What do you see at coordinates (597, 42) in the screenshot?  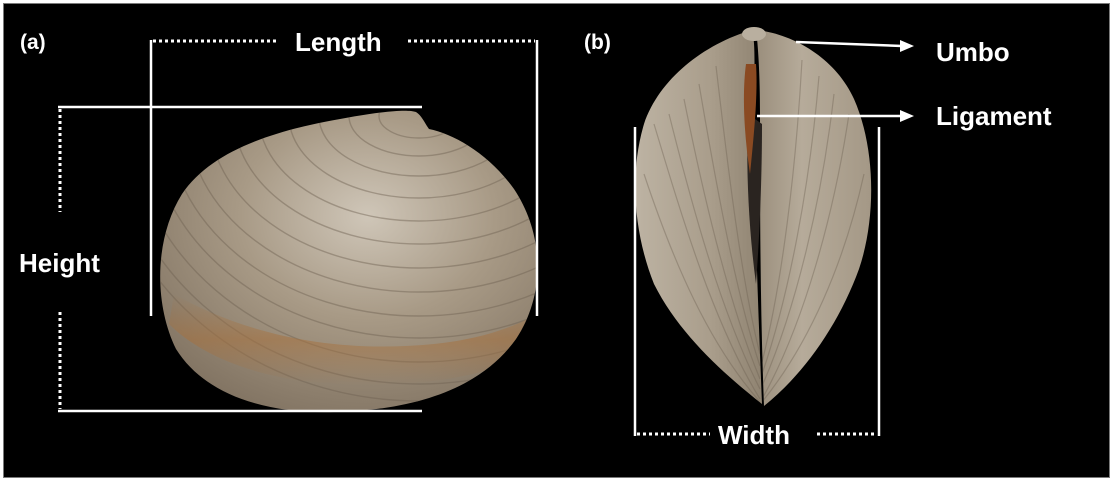 I see `panel-label-b: (b)` at bounding box center [597, 42].